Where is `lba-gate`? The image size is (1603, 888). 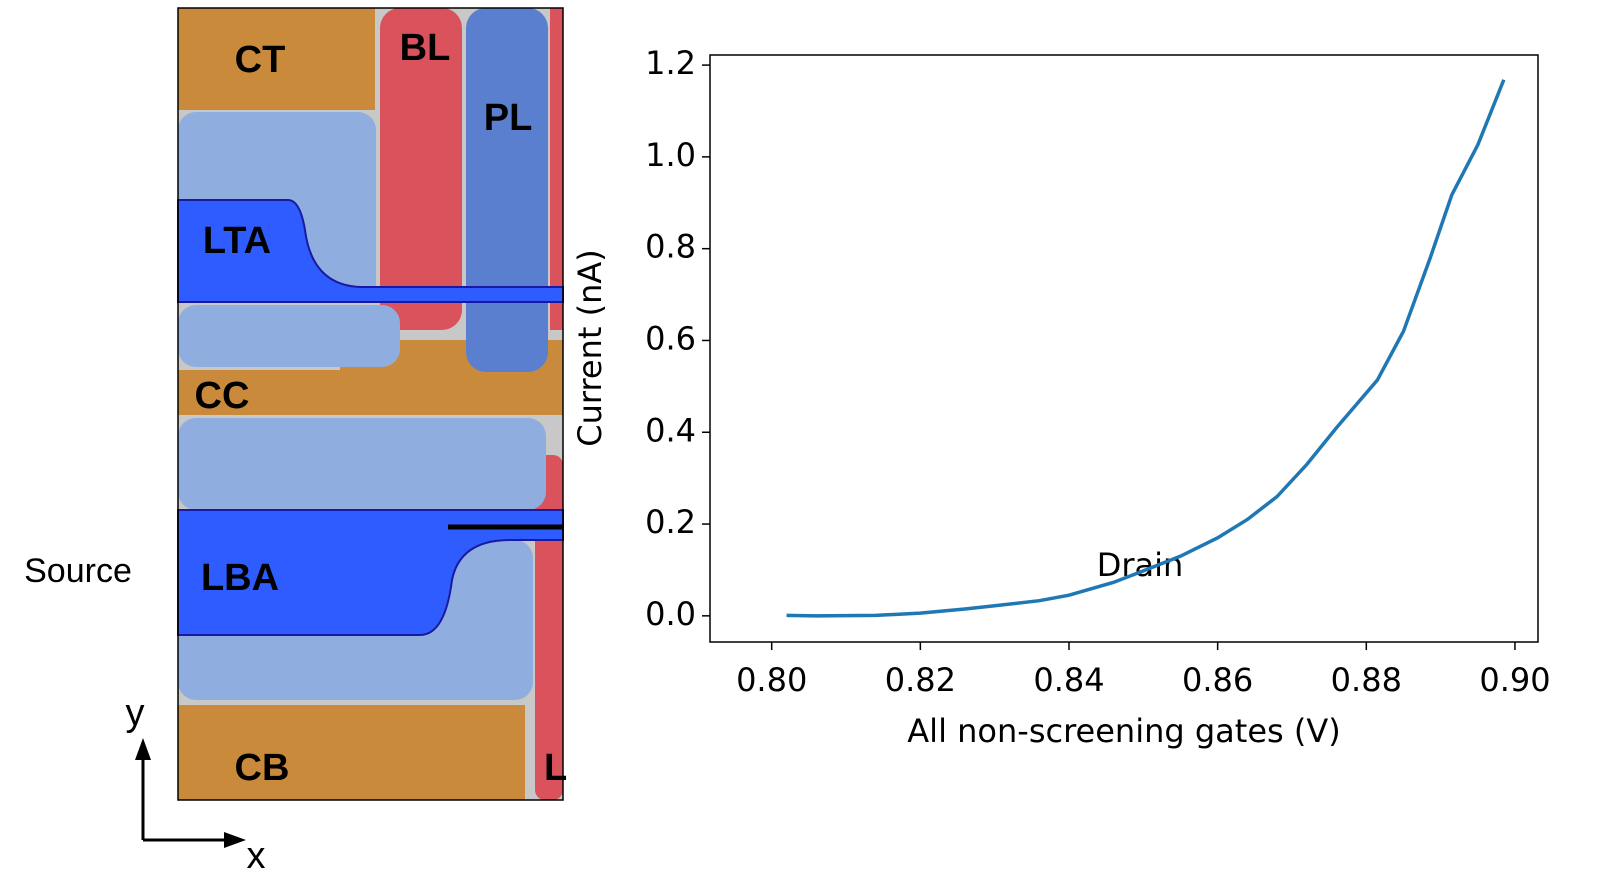 lba-gate is located at coordinates (370, 572).